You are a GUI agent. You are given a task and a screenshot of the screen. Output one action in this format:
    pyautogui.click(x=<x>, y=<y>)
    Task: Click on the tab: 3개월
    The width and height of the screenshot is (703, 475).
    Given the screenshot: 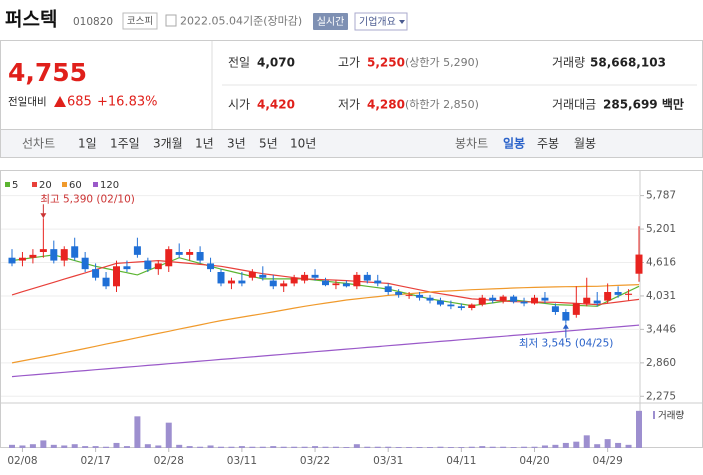 What is the action you would take?
    pyautogui.click(x=168, y=144)
    